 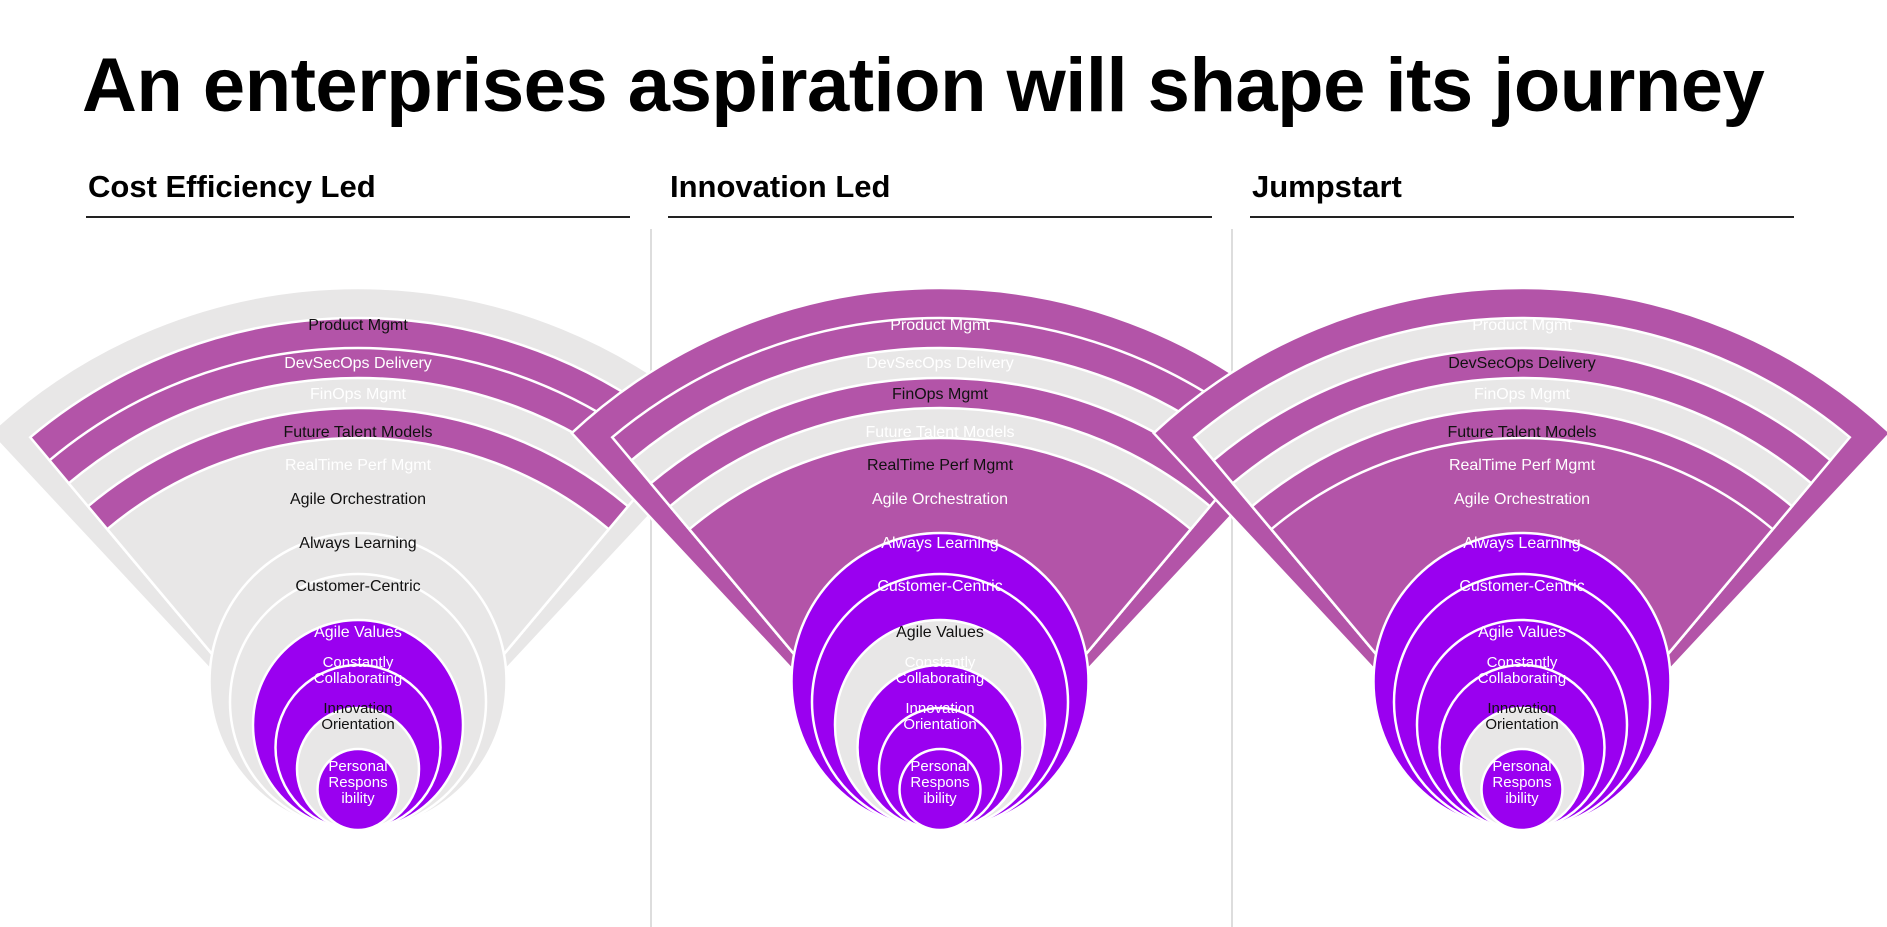 I want to click on panel-title: Jumpstart, so click(x=1327, y=186).